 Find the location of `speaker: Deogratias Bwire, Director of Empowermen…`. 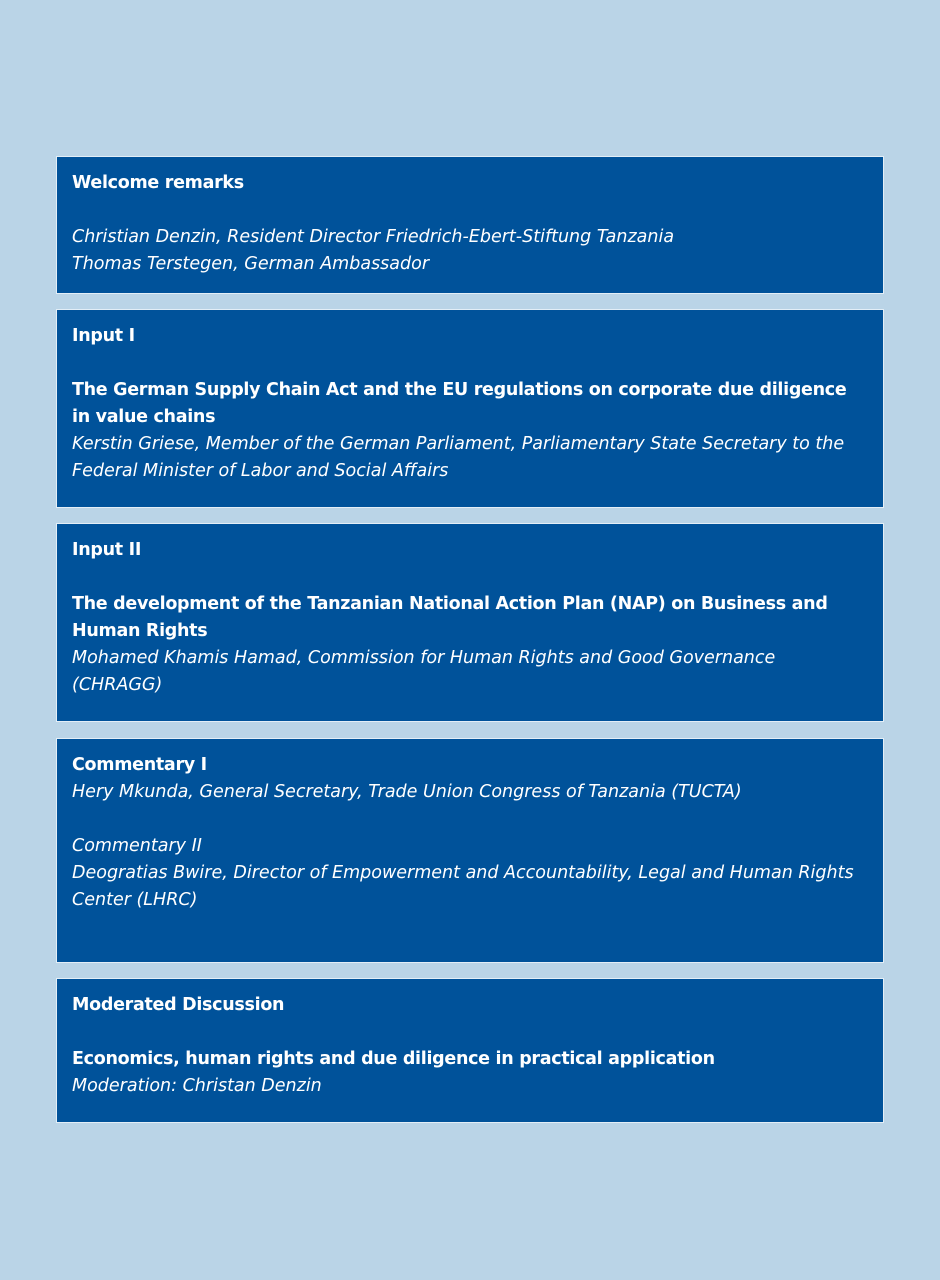

speaker: Deogratias Bwire, Director of Empowermen… is located at coordinates (463, 886).